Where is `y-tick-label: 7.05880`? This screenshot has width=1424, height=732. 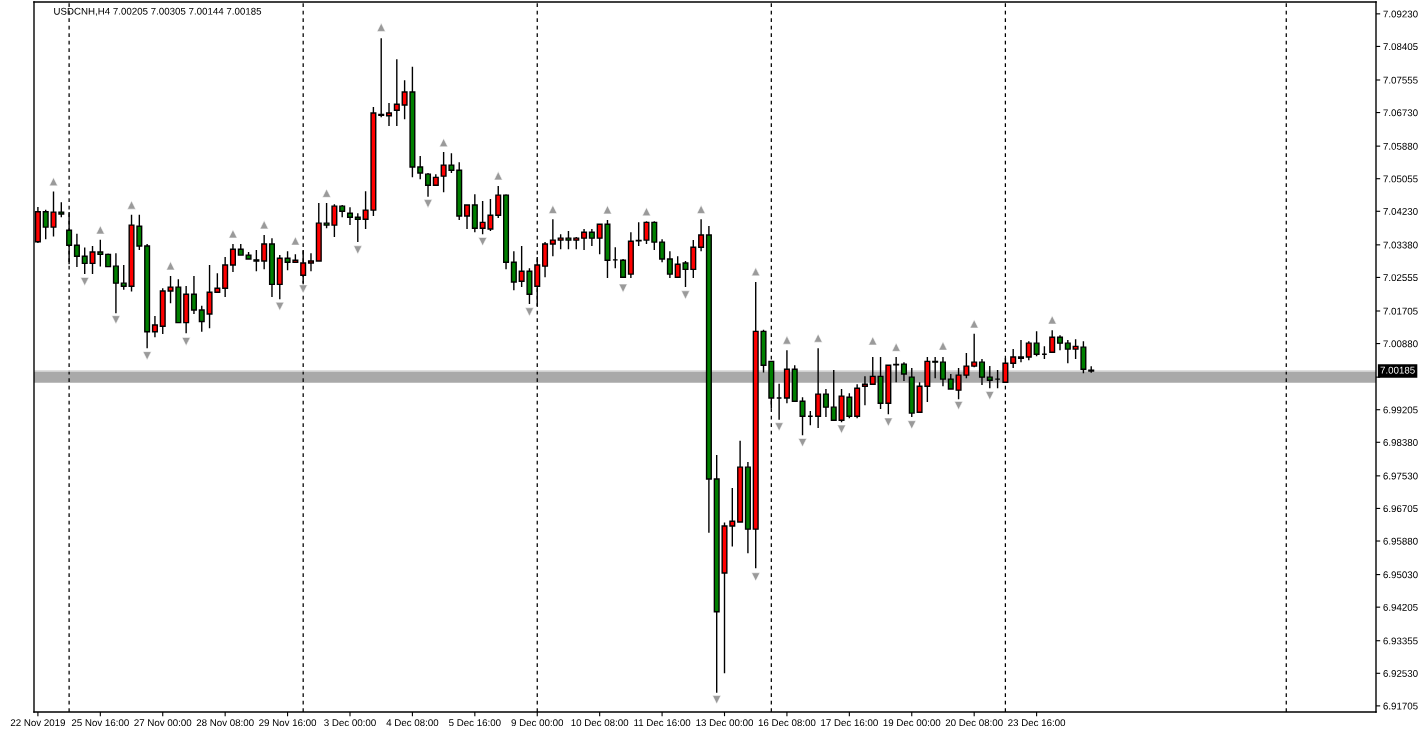
y-tick-label: 7.05880 is located at coordinates (1400, 146).